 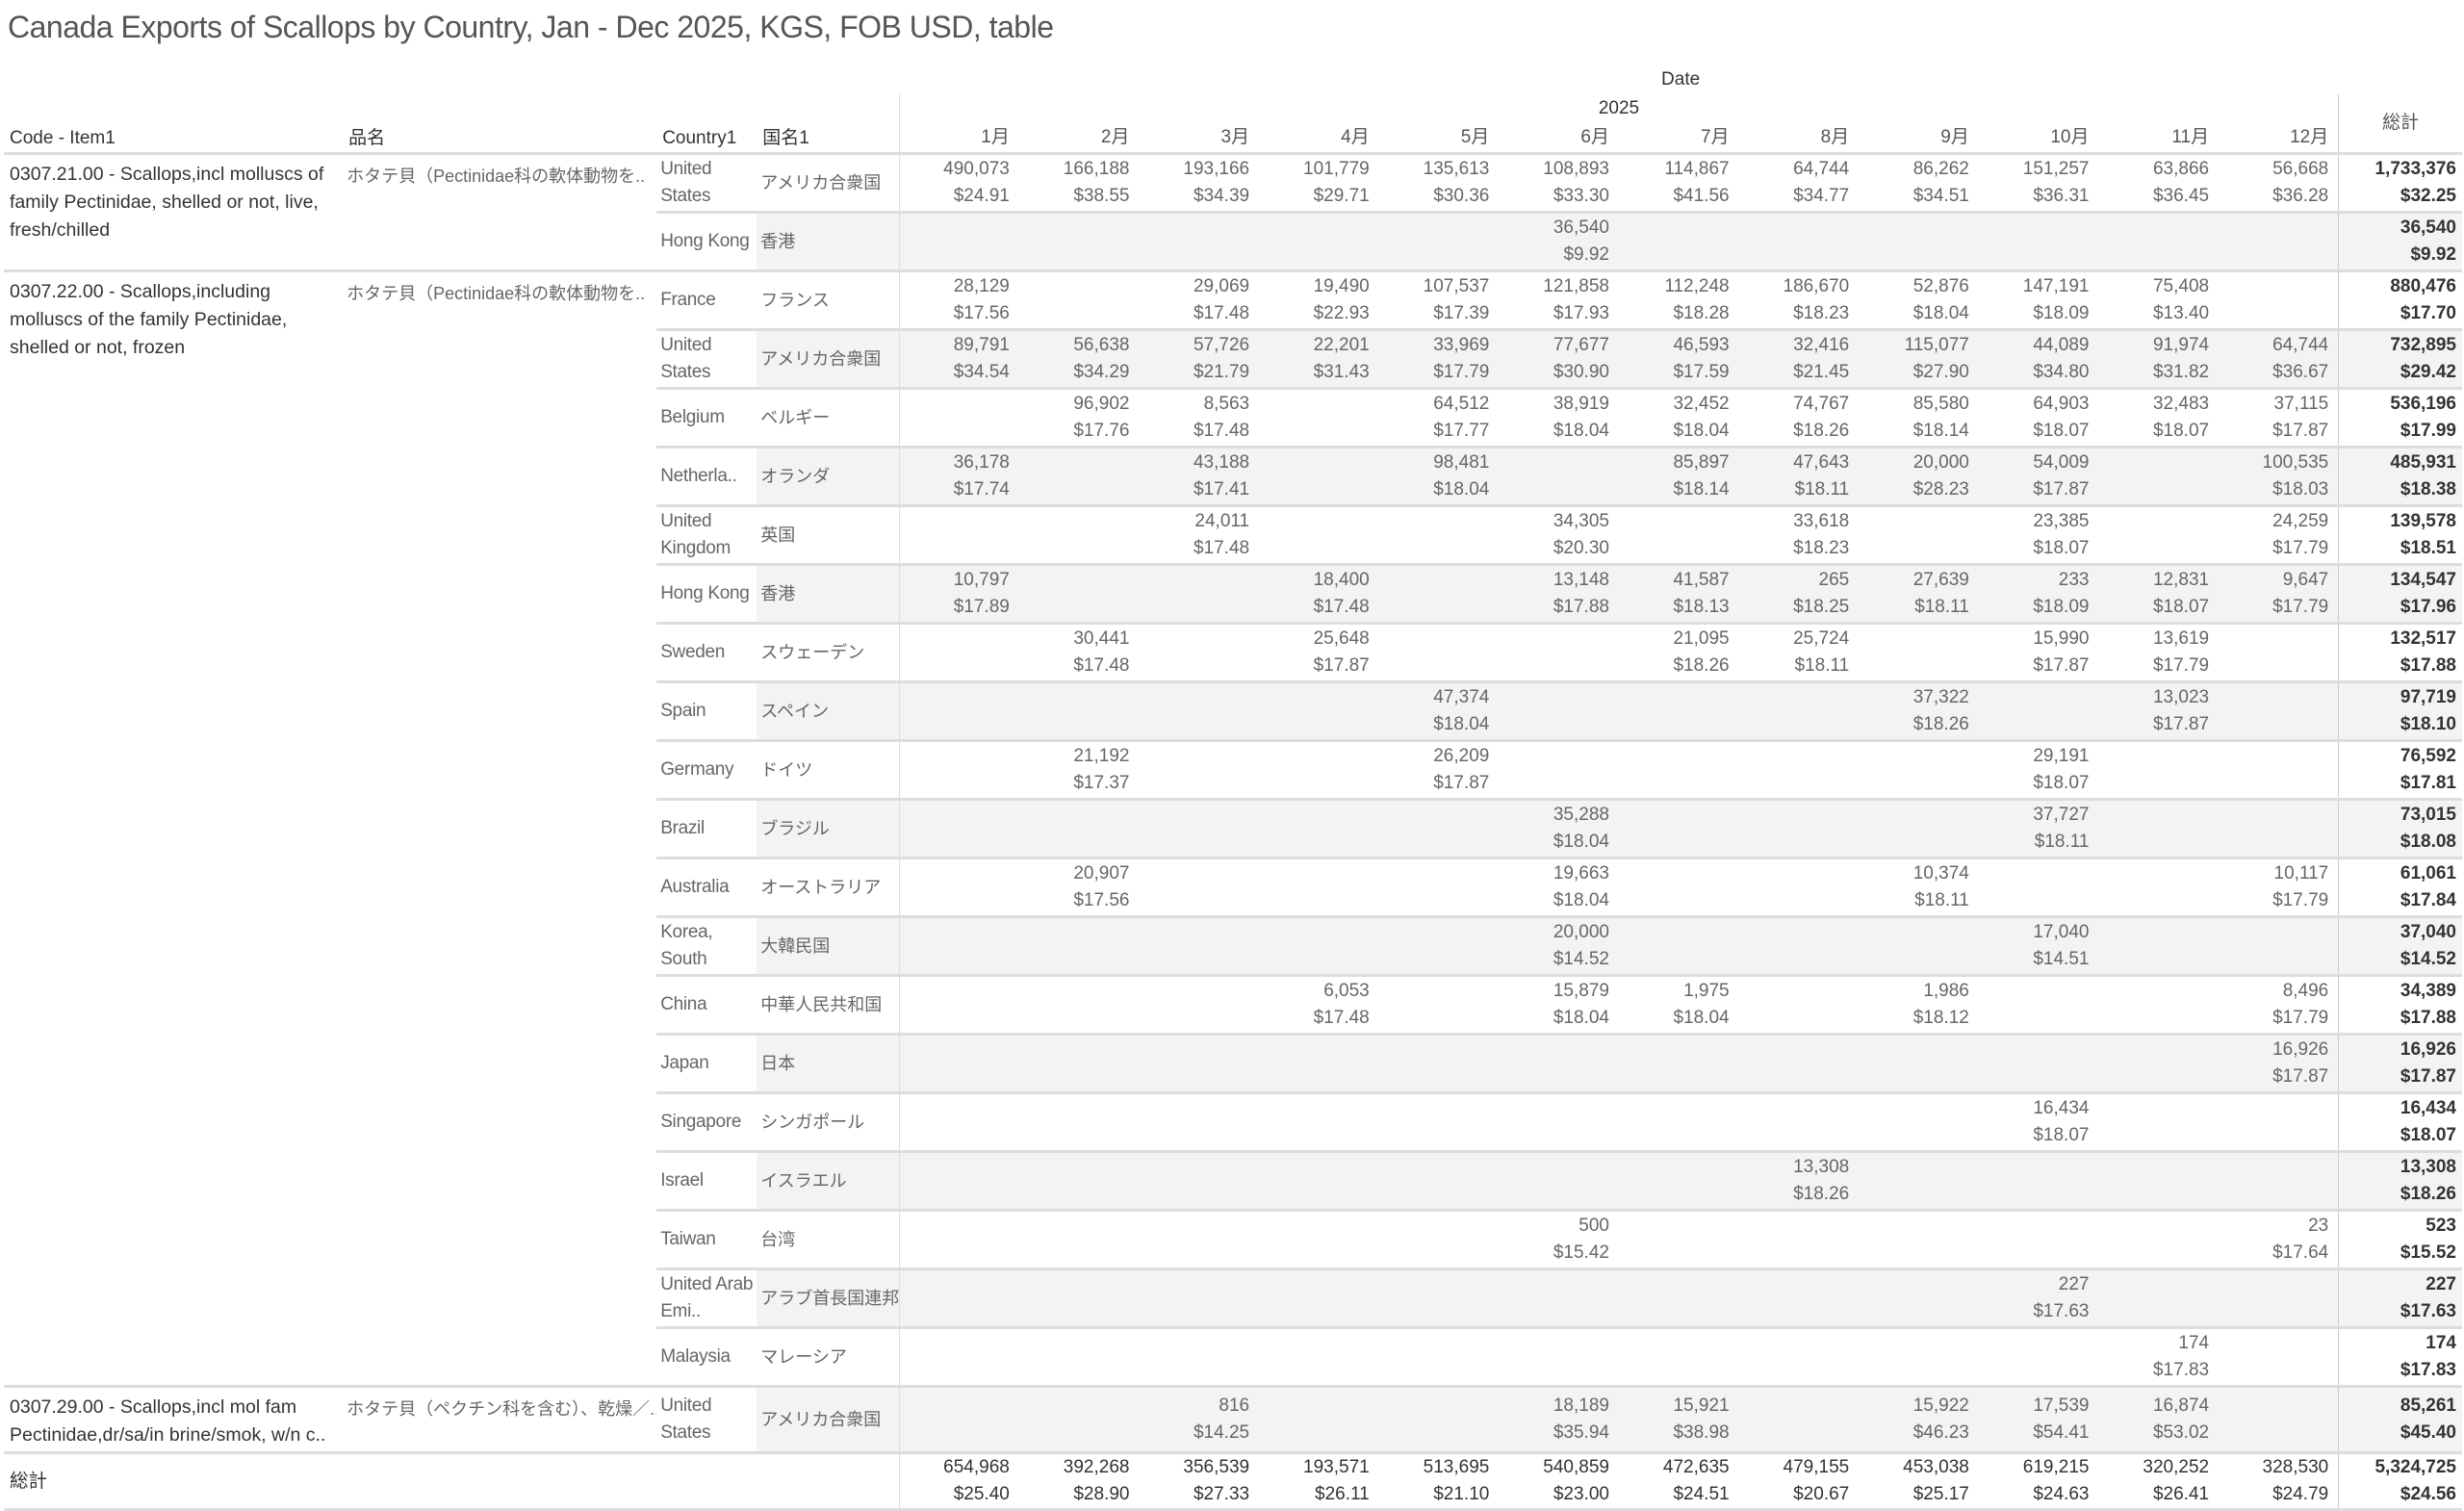 What do you see at coordinates (1799, 299) in the screenshot?
I see `value-cell: 186,670 $18.23` at bounding box center [1799, 299].